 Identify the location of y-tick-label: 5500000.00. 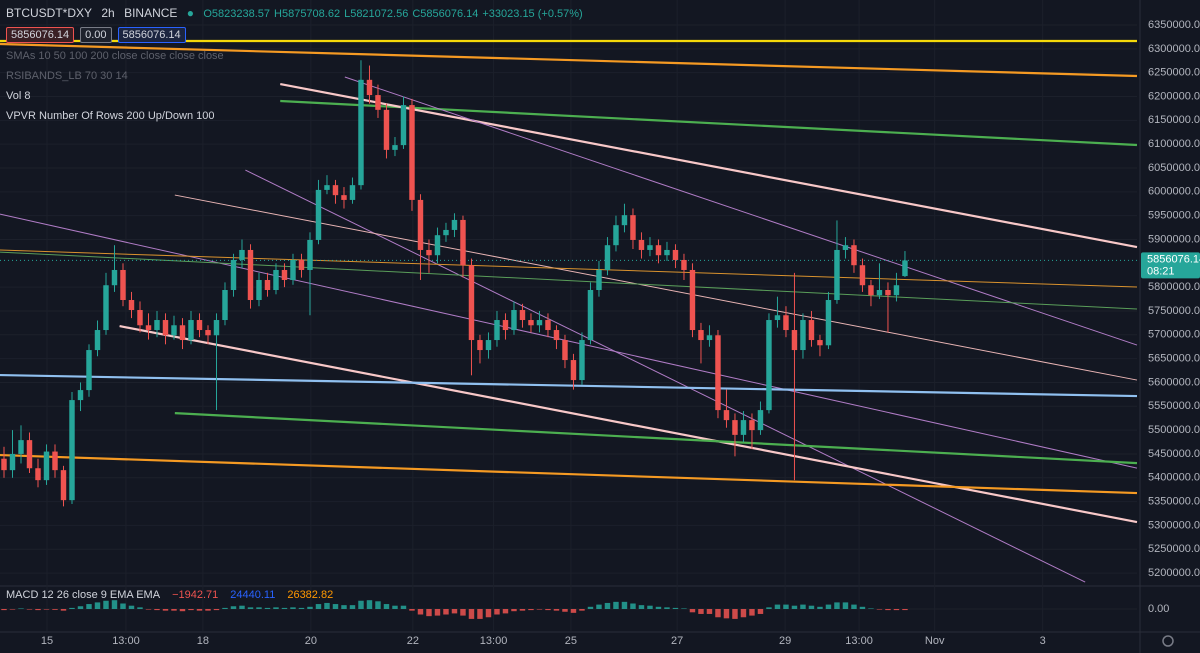
(1174, 430).